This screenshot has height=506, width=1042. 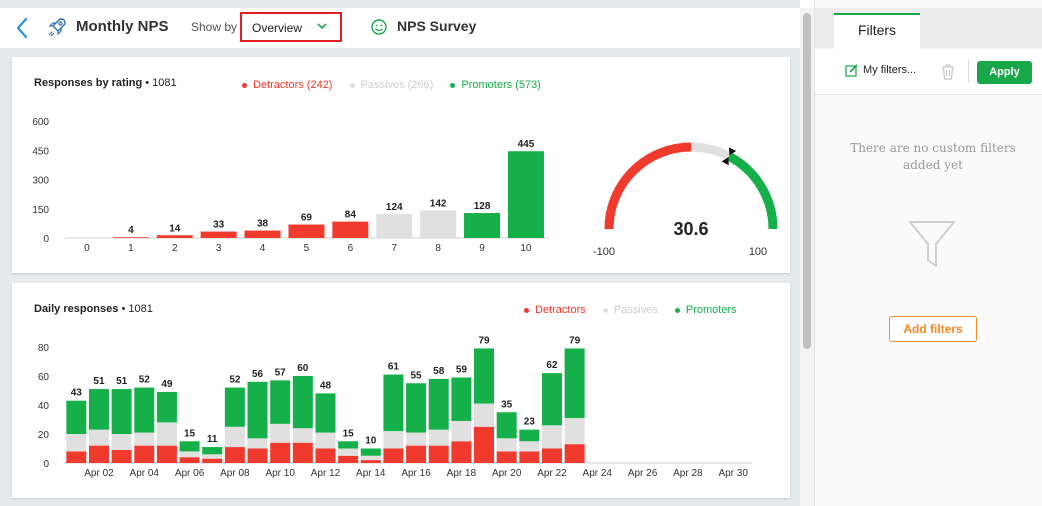 What do you see at coordinates (948, 72) in the screenshot?
I see `trash-icon` at bounding box center [948, 72].